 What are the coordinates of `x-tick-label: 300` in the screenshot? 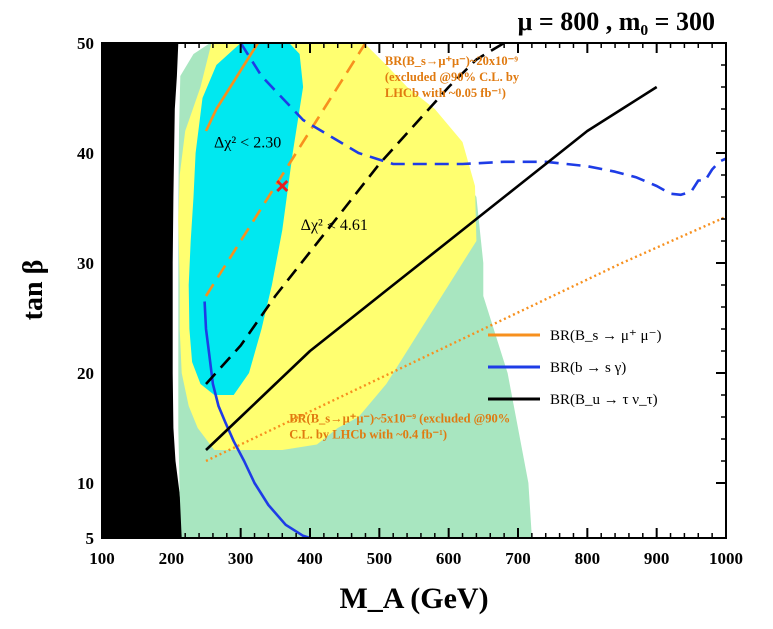 It's located at (241, 558).